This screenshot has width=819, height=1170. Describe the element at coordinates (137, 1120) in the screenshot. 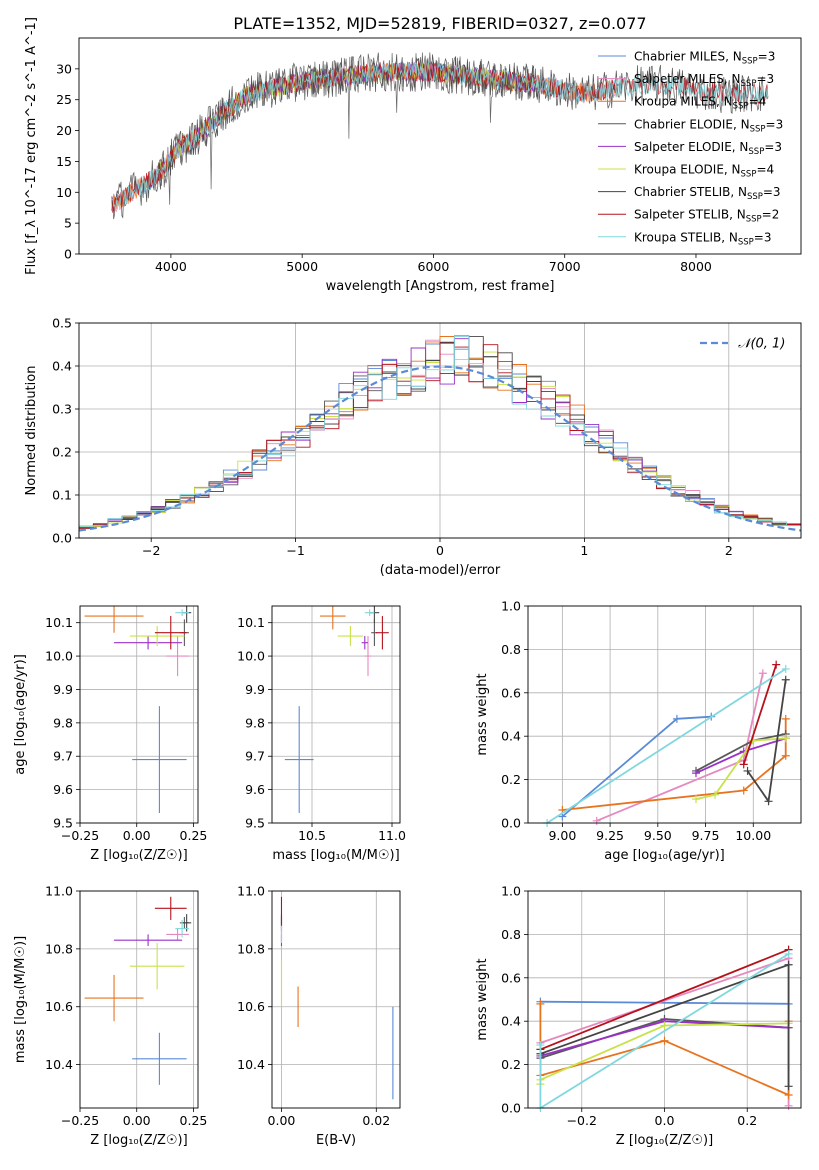

I see `x-tick-label: 0.00` at that location.